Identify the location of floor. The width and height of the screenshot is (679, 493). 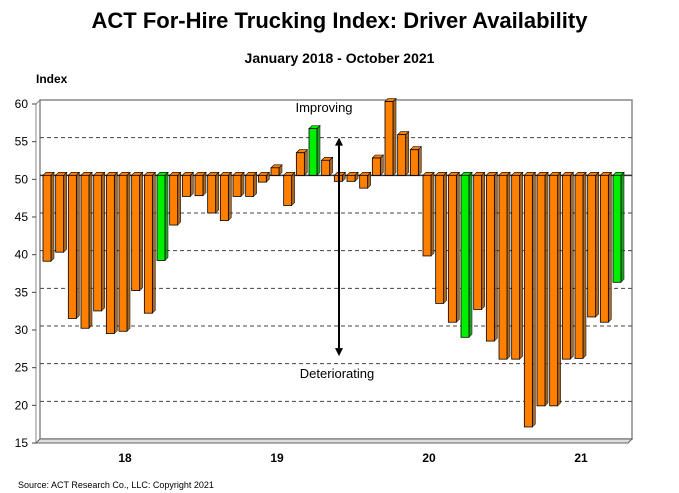
(334, 441).